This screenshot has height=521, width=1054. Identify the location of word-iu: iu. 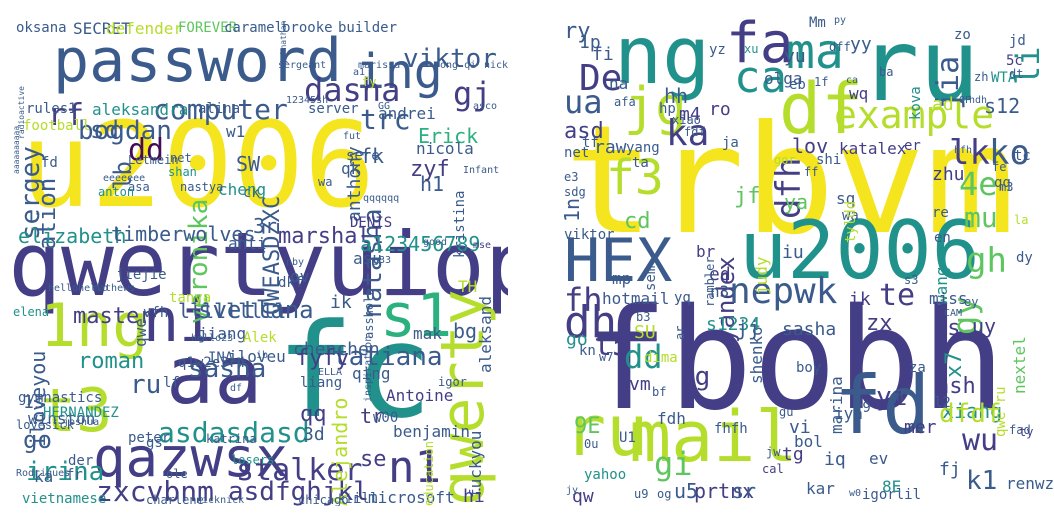
(793, 252).